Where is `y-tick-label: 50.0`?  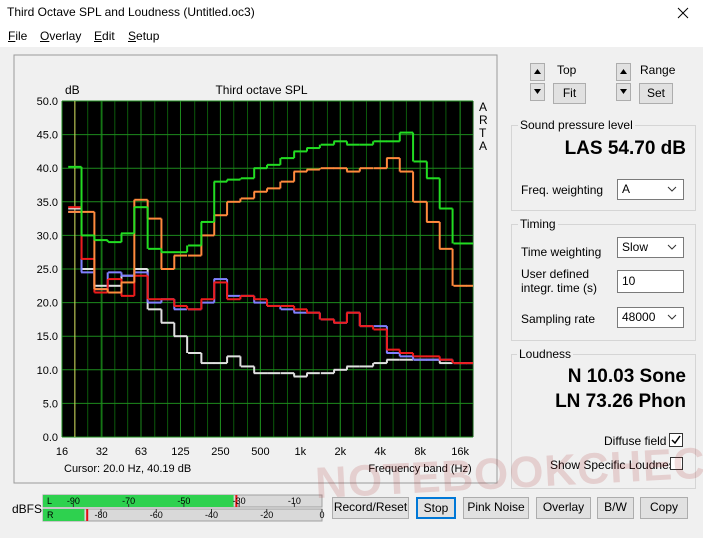
y-tick-label: 50.0 is located at coordinates (47, 102).